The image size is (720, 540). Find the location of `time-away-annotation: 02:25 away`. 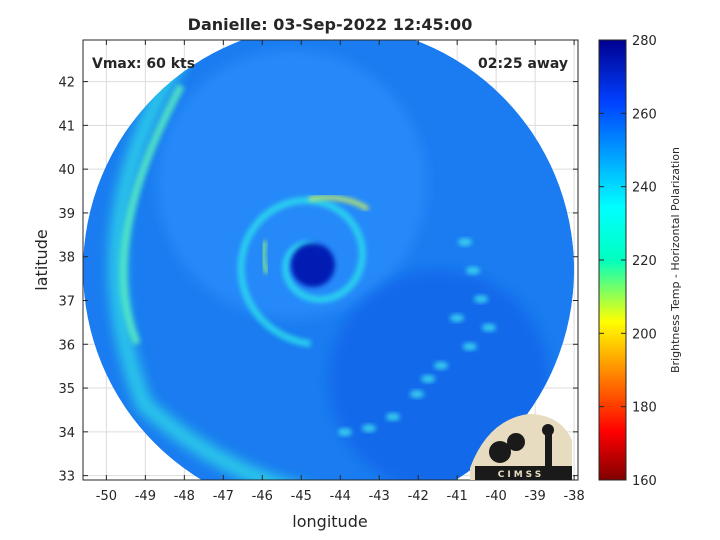

time-away-annotation: 02:25 away is located at coordinates (523, 64).